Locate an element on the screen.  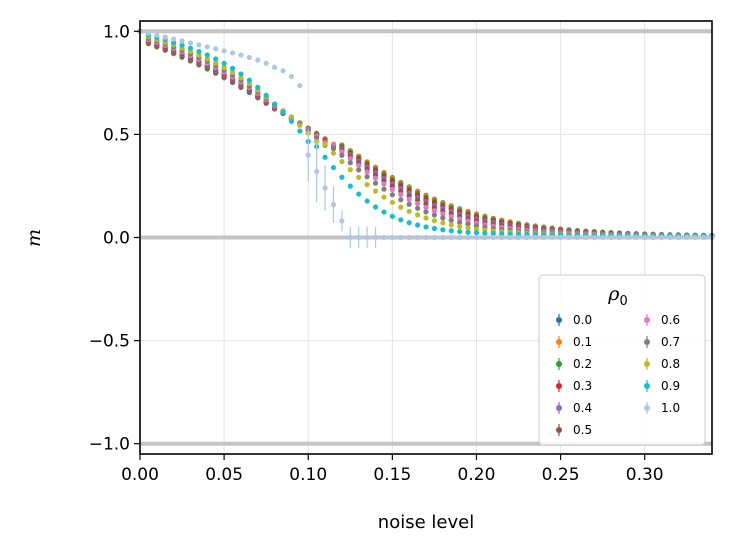
legend-entry-label: 0.8 is located at coordinates (670, 364).